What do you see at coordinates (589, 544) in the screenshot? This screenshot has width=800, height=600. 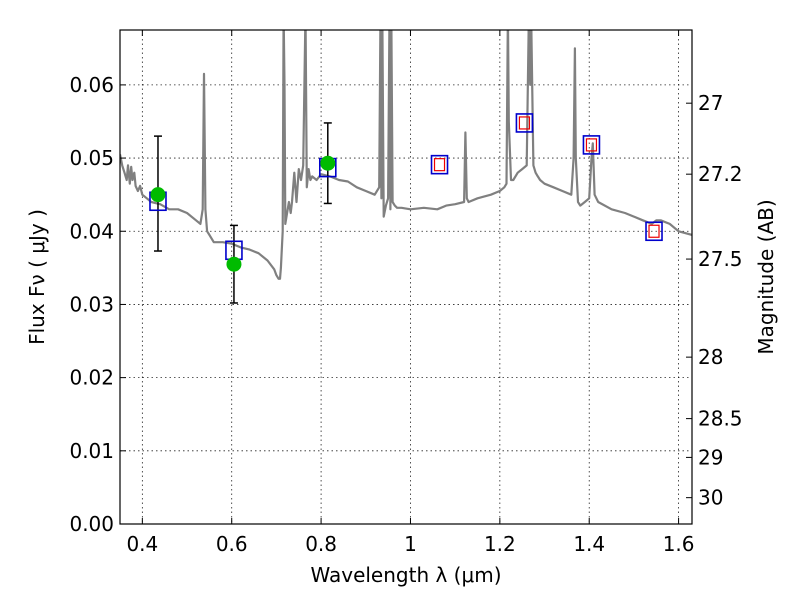 I see `x-tick-label: 1.4` at bounding box center [589, 544].